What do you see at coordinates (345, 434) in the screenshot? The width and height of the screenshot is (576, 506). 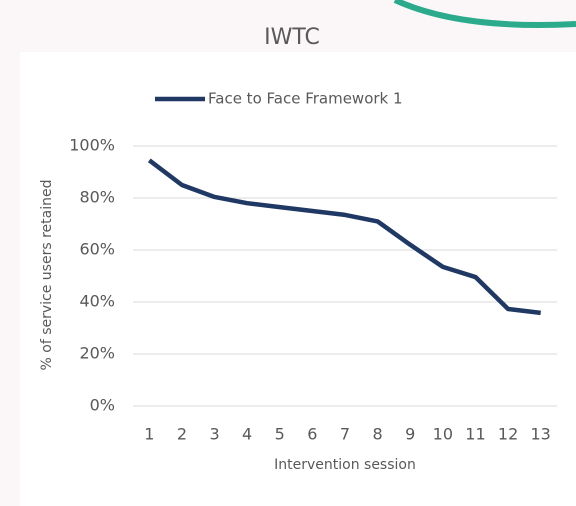 I see `x-tick-label: 7` at bounding box center [345, 434].